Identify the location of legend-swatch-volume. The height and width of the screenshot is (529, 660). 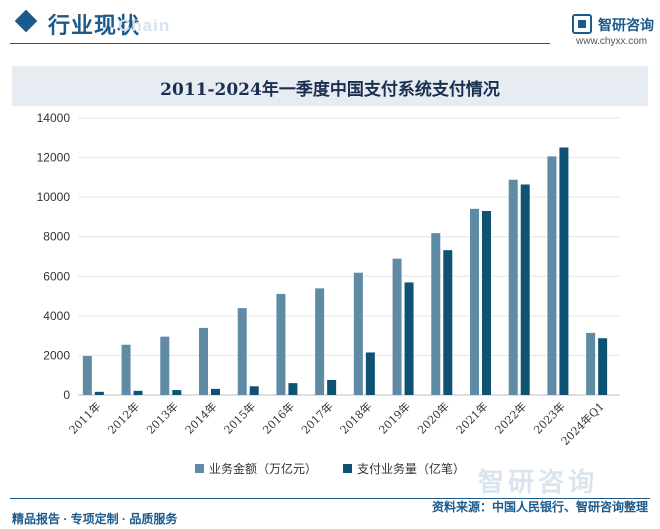
(347, 468).